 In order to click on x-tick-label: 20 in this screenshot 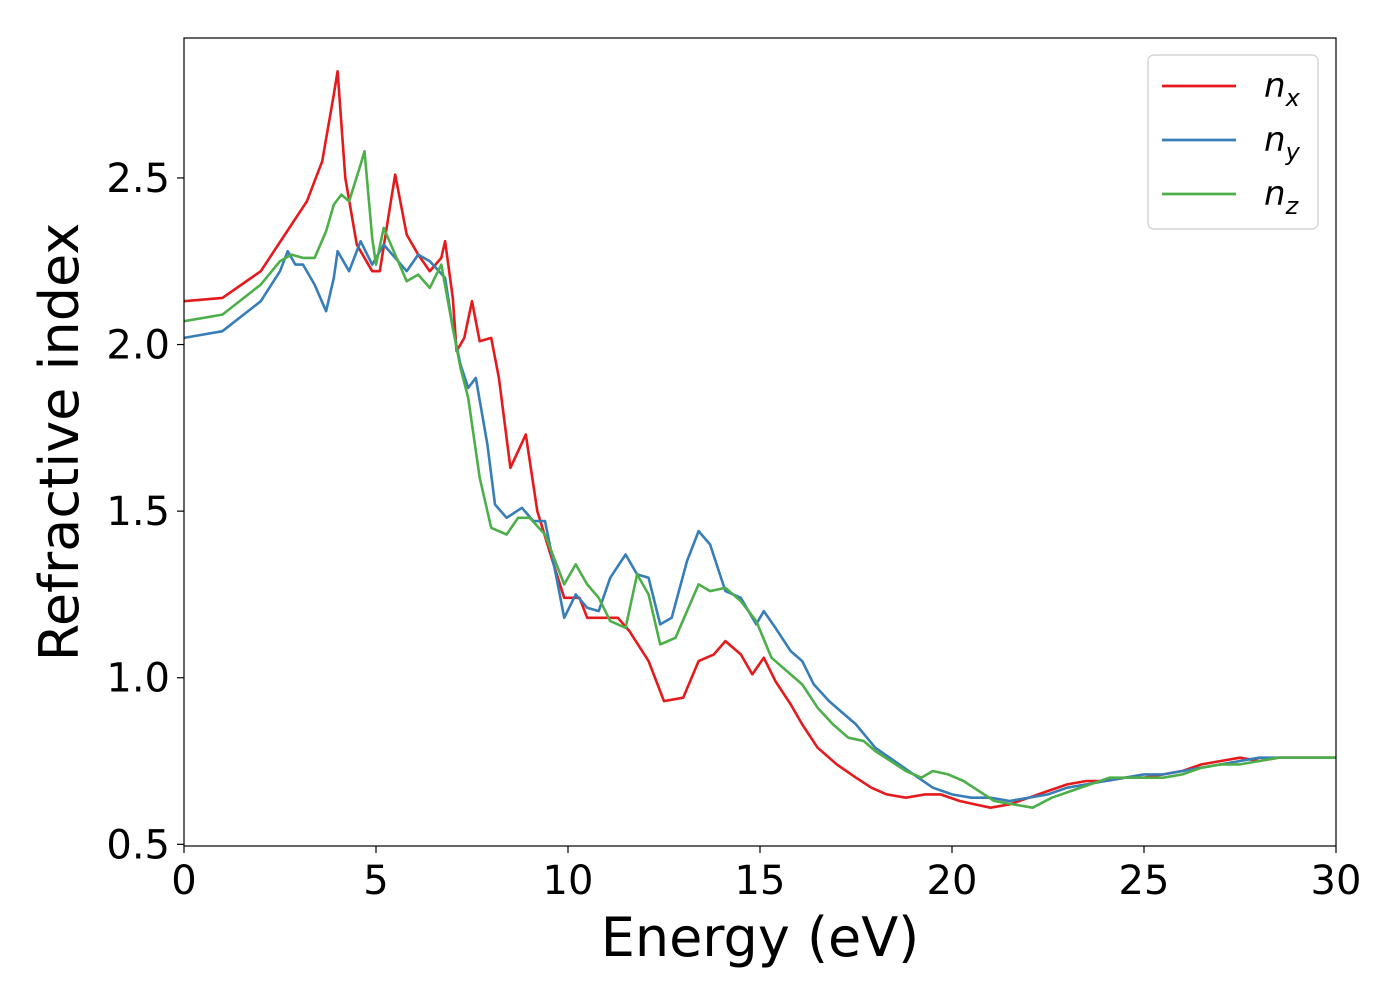, I will do `click(952, 881)`.